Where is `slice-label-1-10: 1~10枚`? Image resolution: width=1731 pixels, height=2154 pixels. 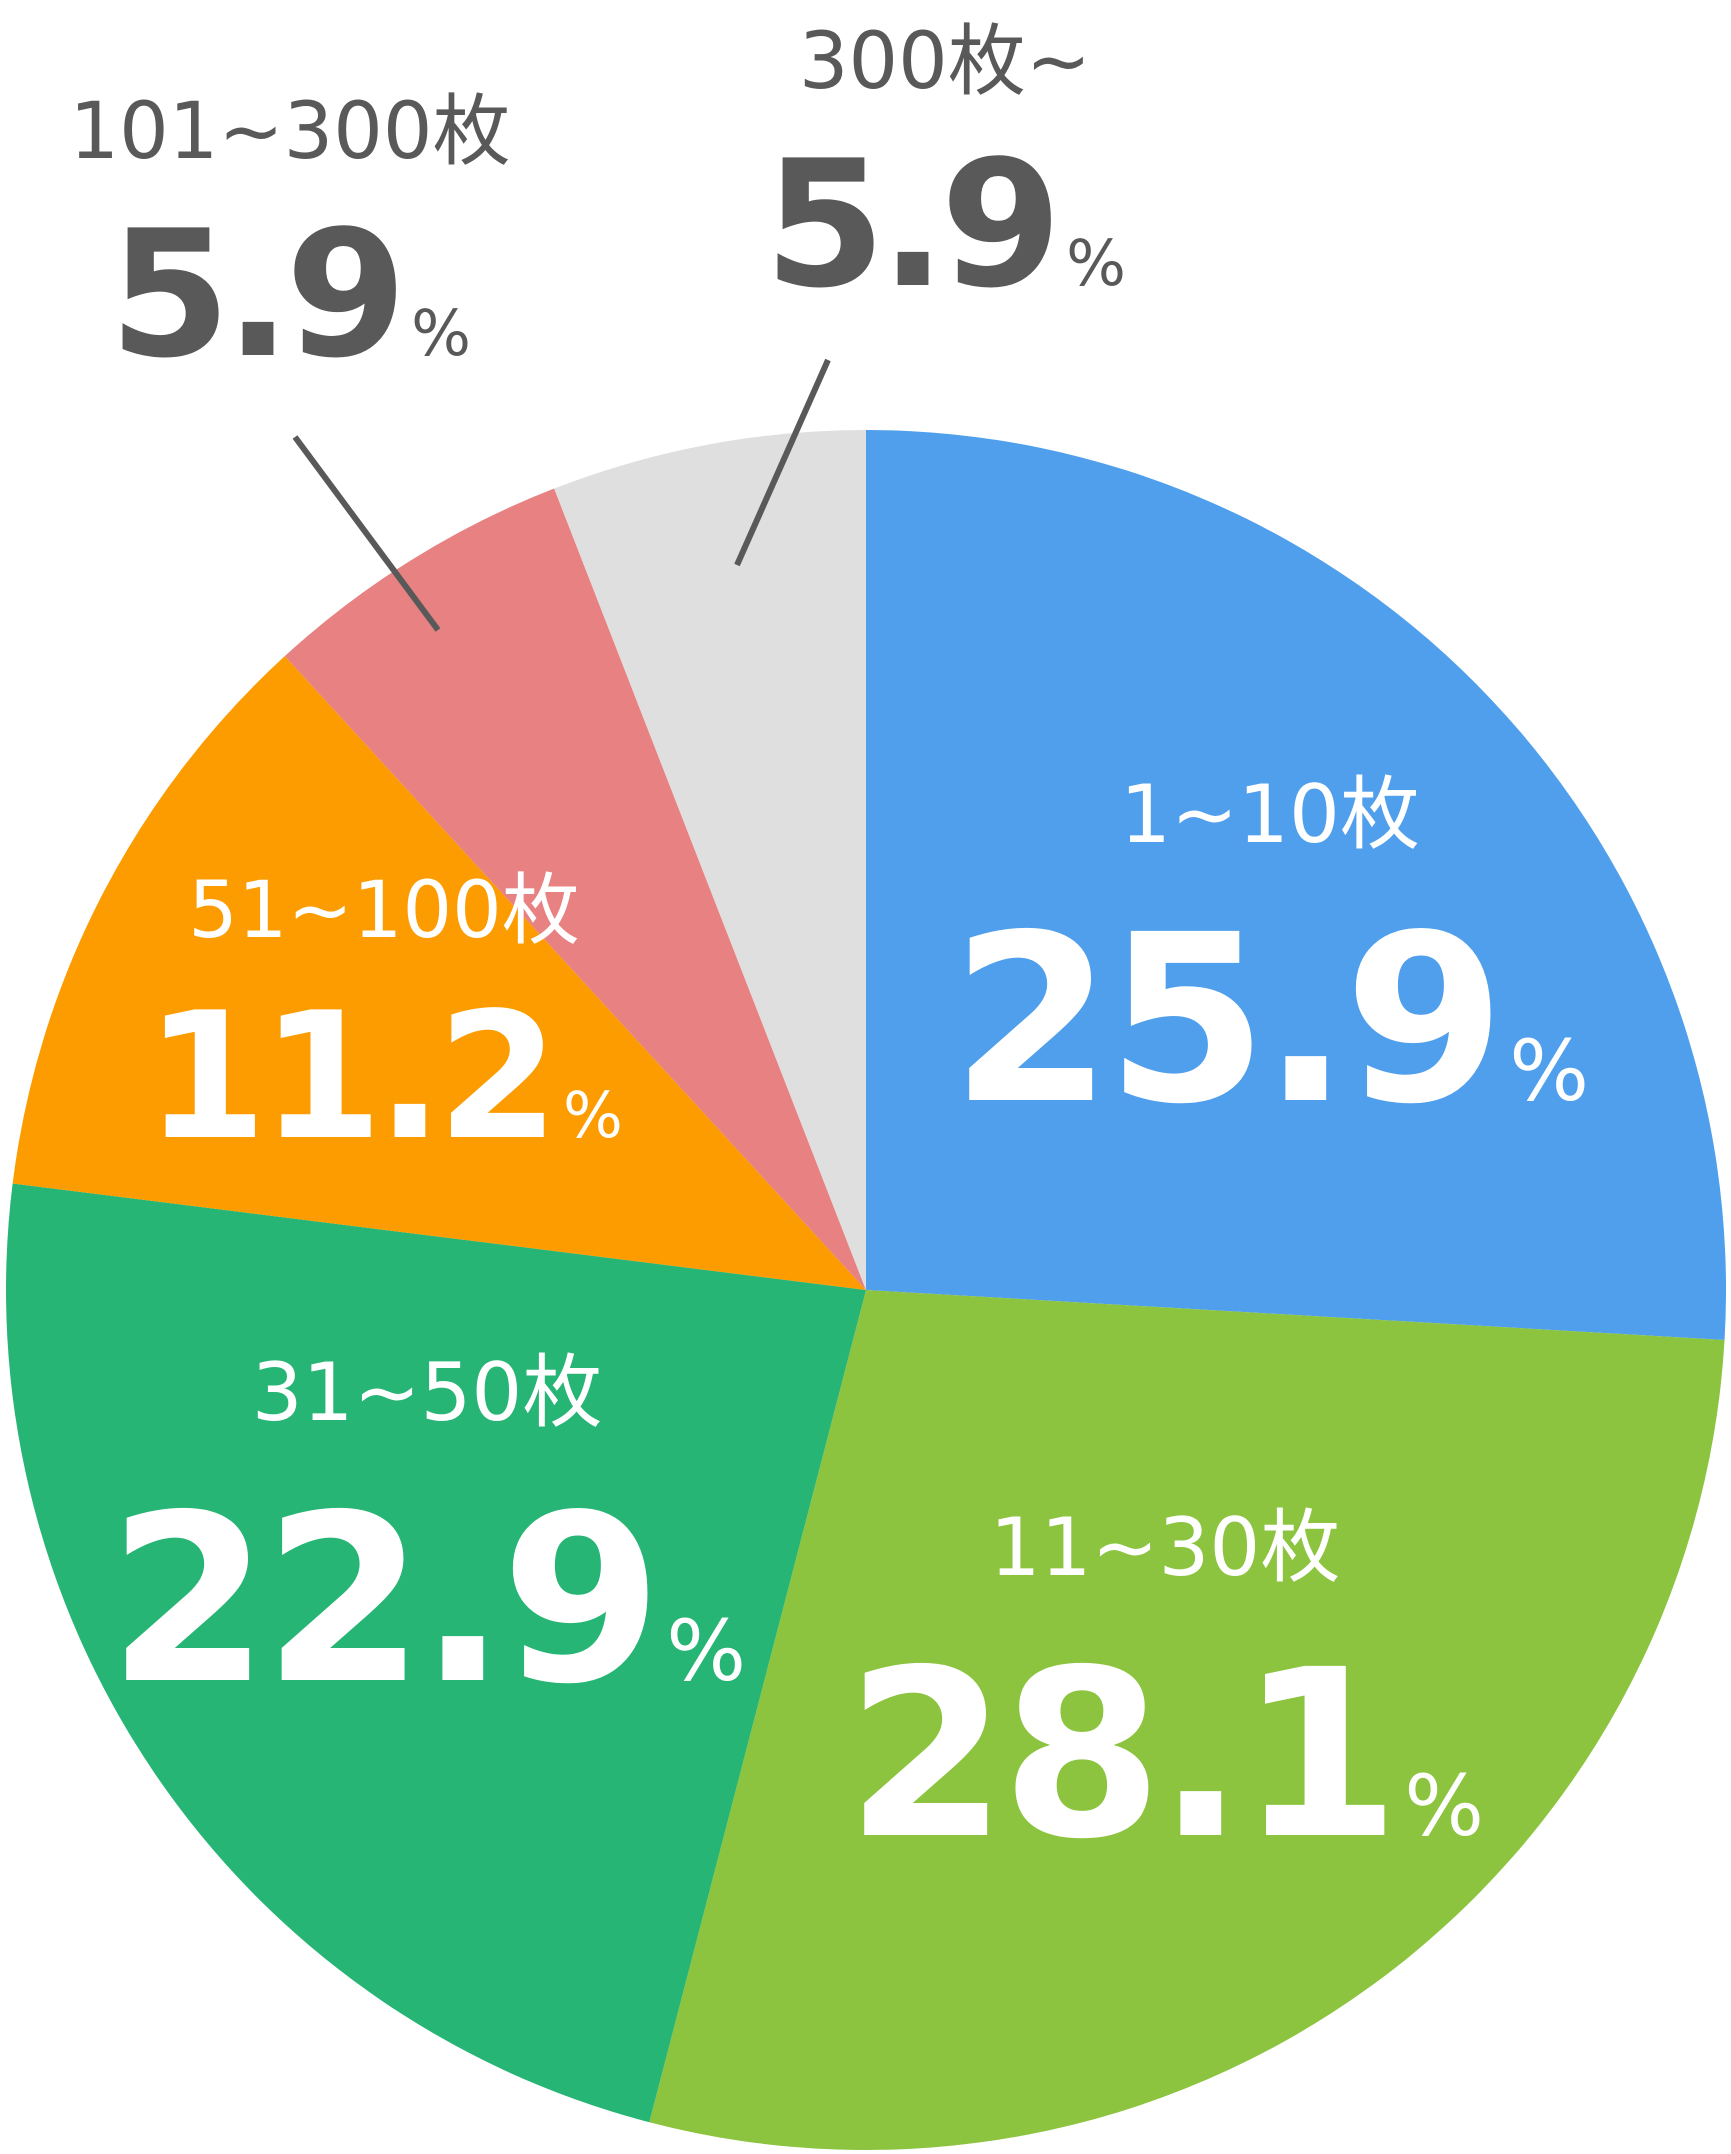 slice-label-1-10: 1~10枚 is located at coordinates (1270, 814).